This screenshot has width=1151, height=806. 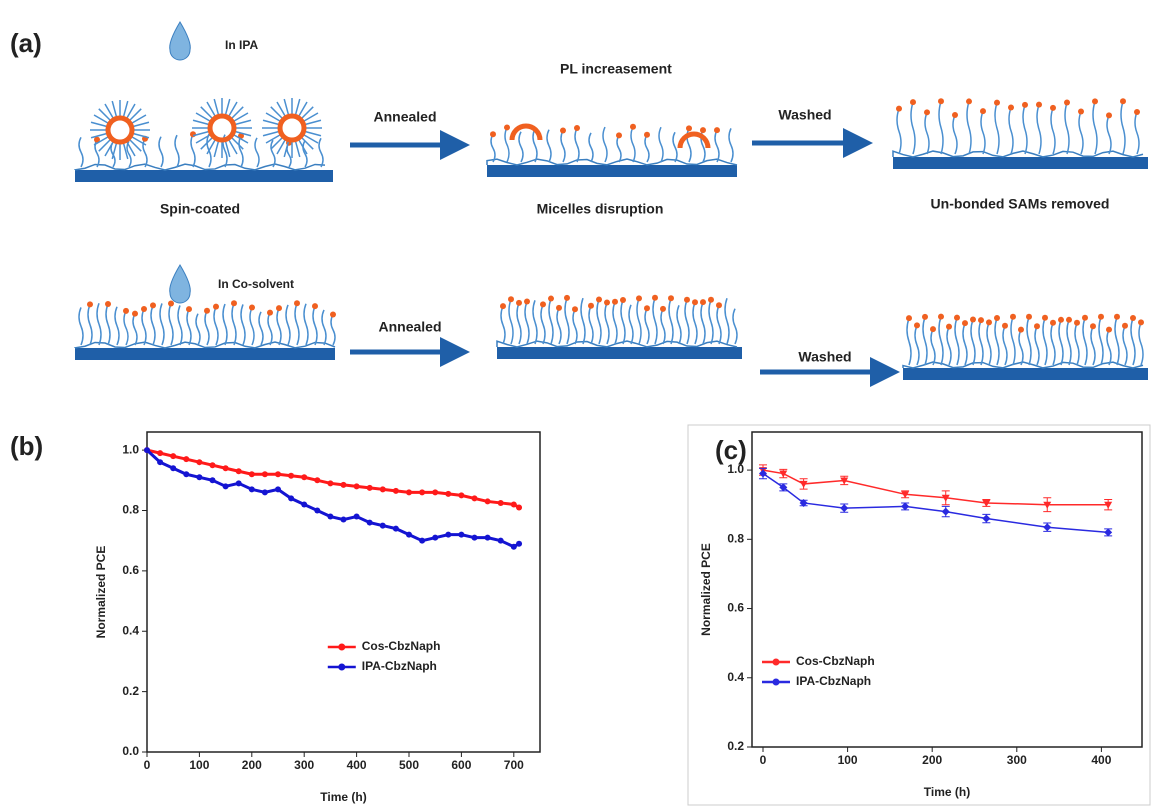 What do you see at coordinates (735, 746) in the screenshot?
I see `y-tick-label: 0.2` at bounding box center [735, 746].